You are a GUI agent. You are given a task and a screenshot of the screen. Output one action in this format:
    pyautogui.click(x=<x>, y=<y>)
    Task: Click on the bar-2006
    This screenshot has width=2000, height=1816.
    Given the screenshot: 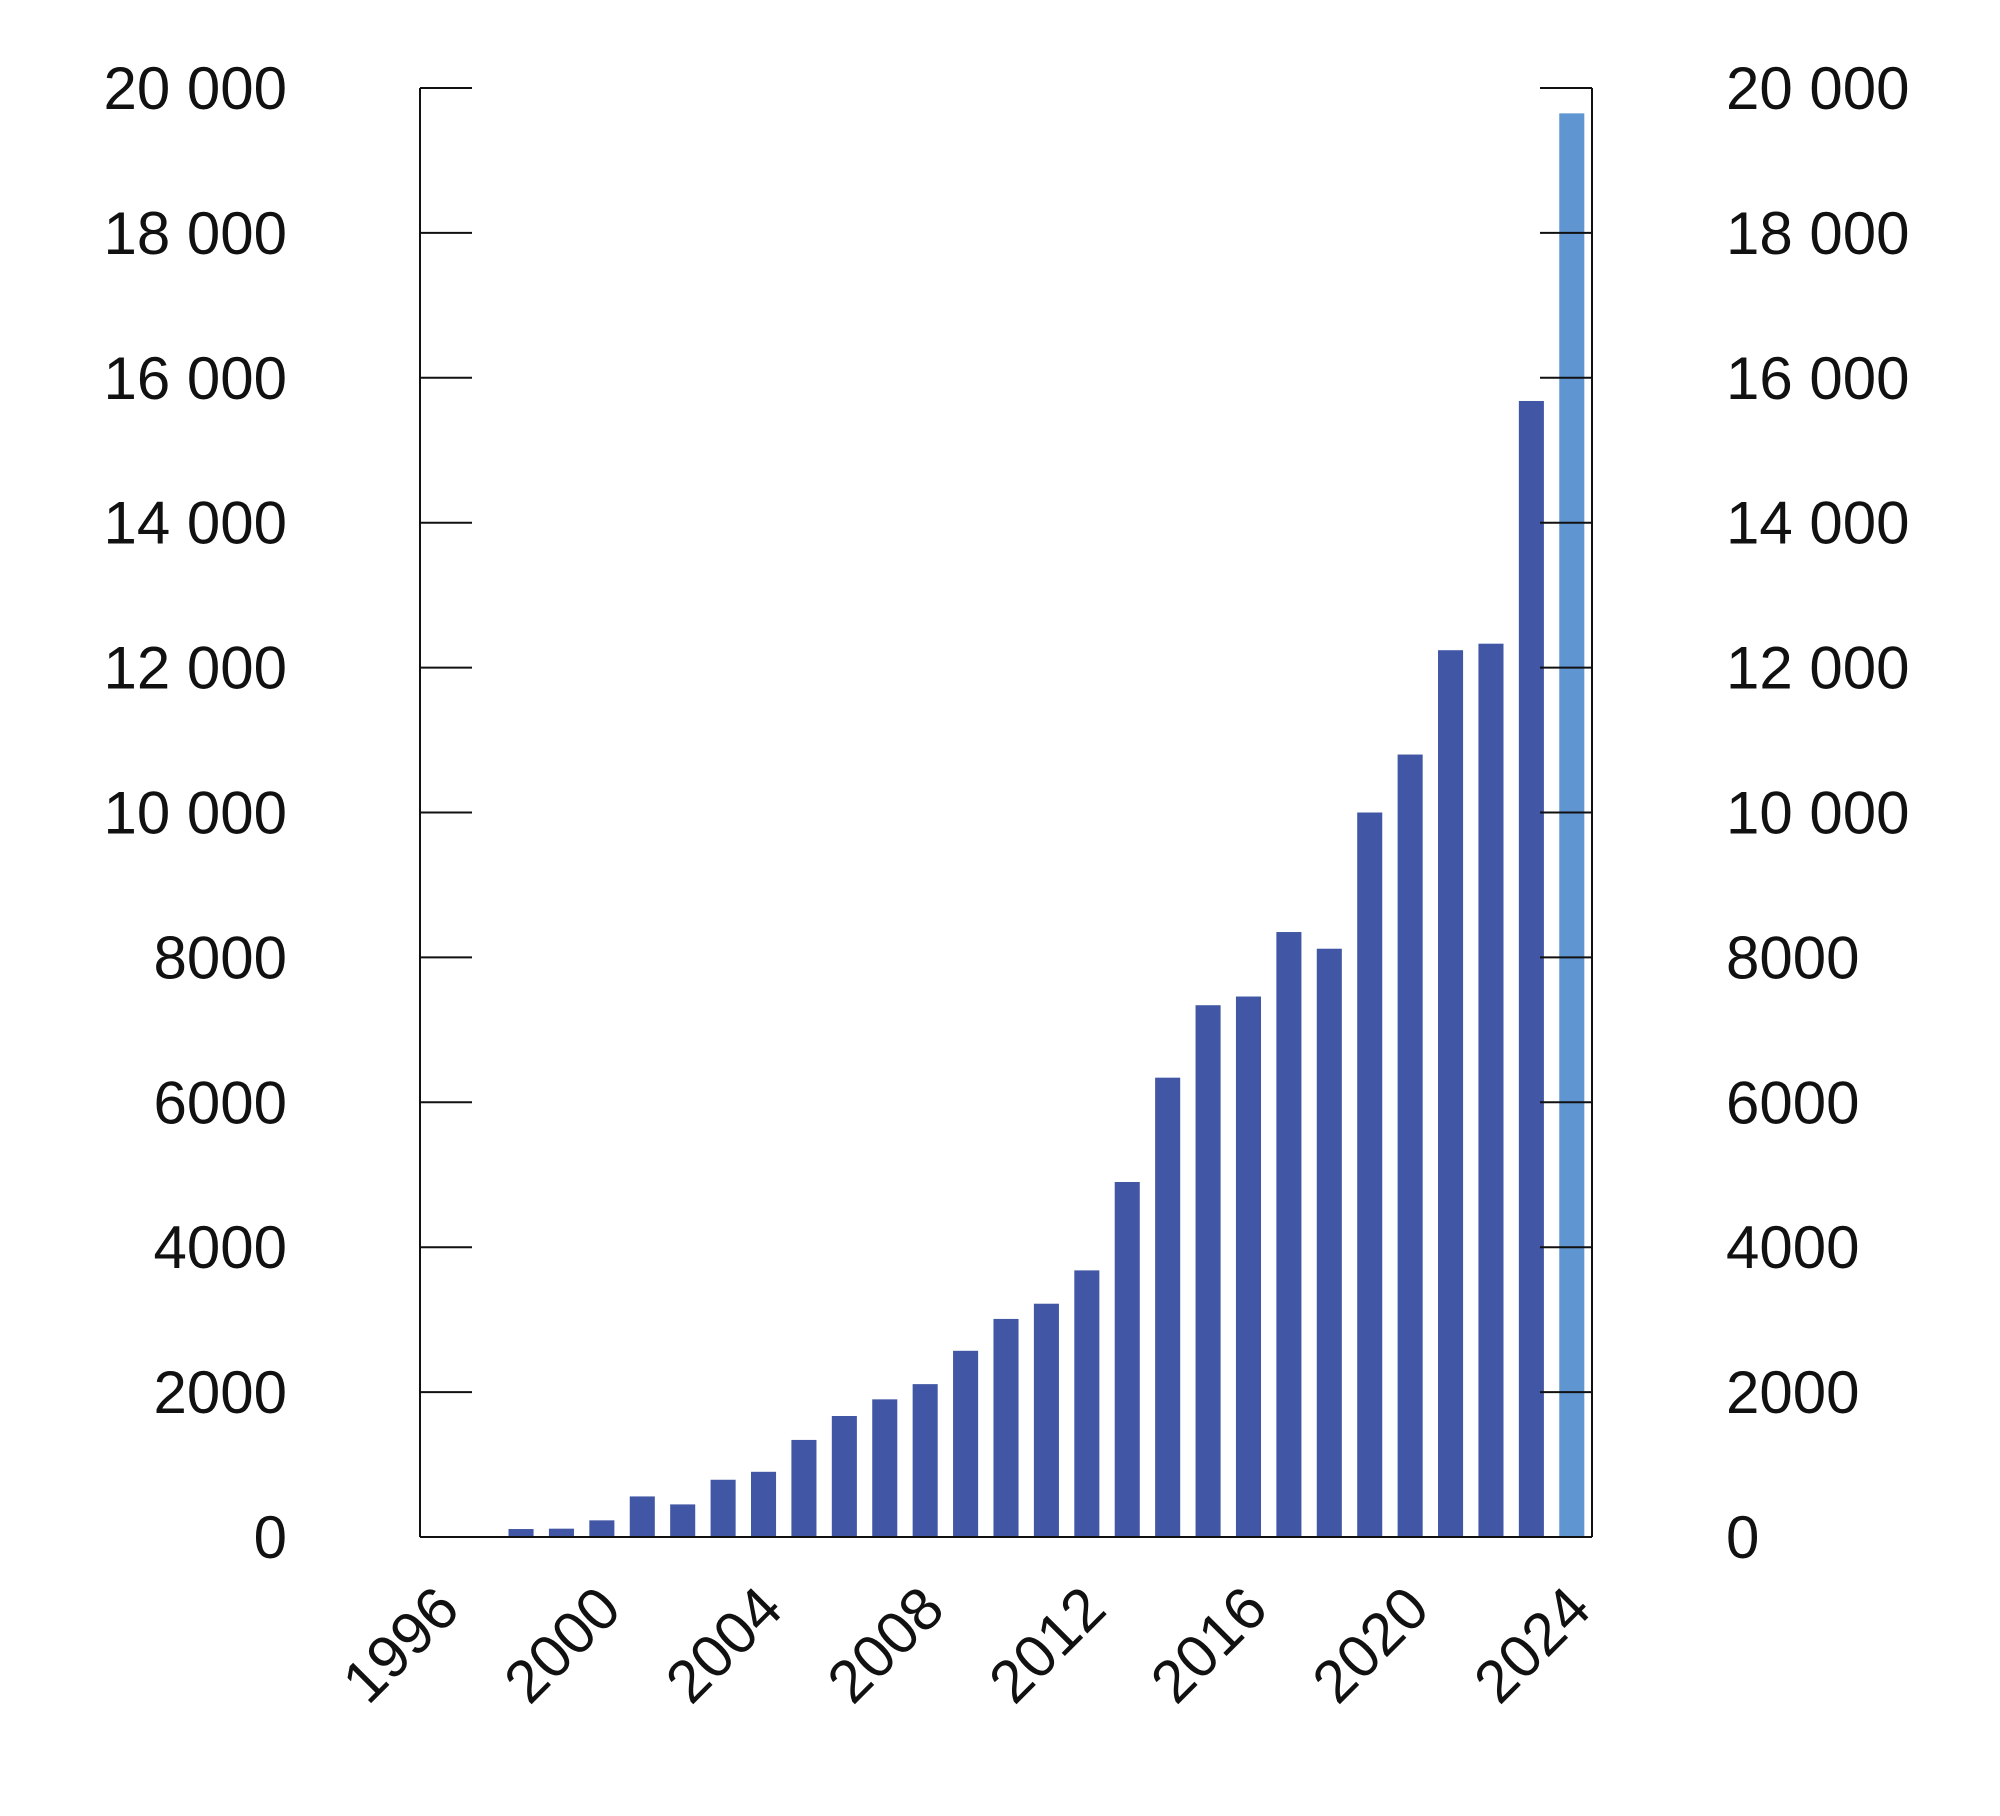 What is the action you would take?
    pyautogui.click(x=844, y=1476)
    